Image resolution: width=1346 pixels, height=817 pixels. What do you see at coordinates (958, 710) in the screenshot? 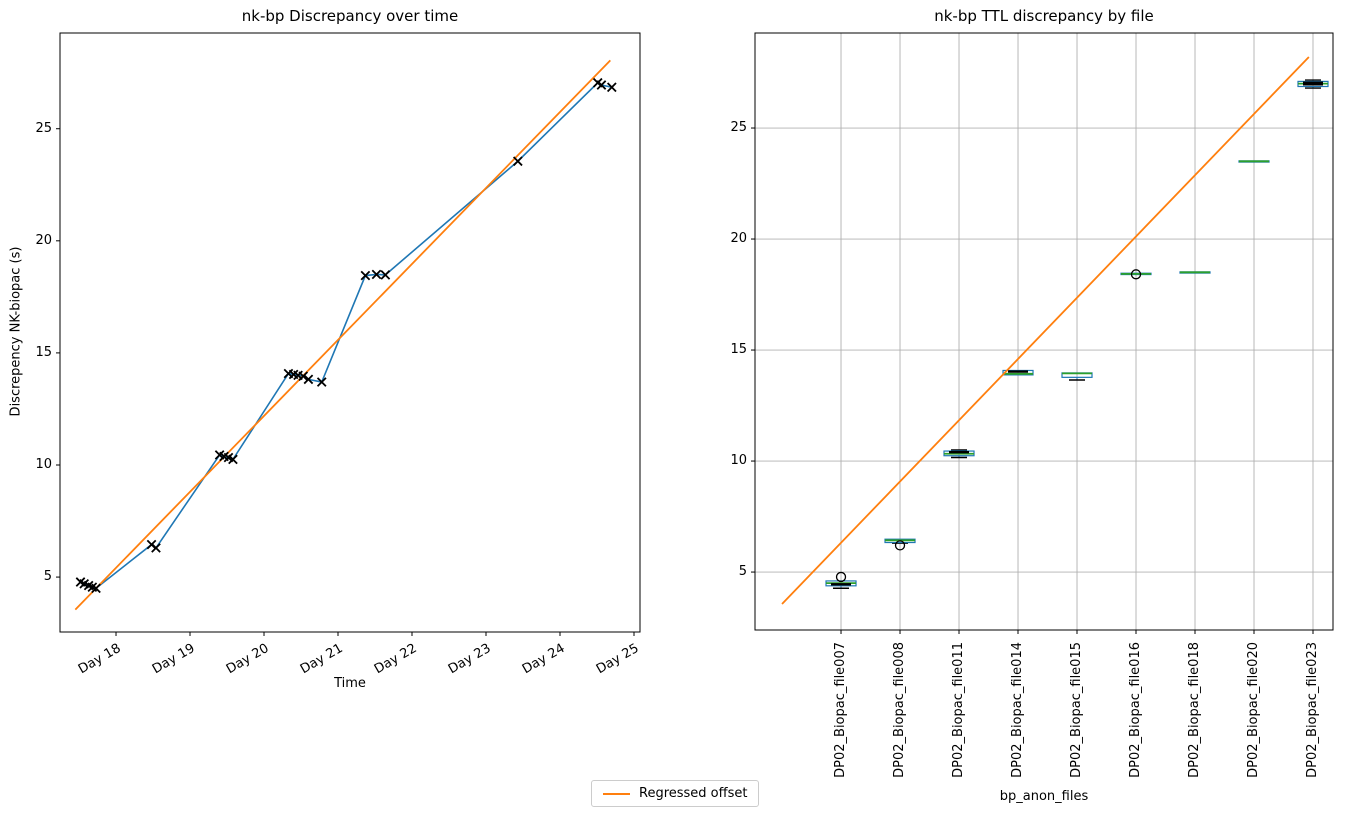
I see `right-x-tick-label: DP02_Biopac_file011` at bounding box center [958, 710].